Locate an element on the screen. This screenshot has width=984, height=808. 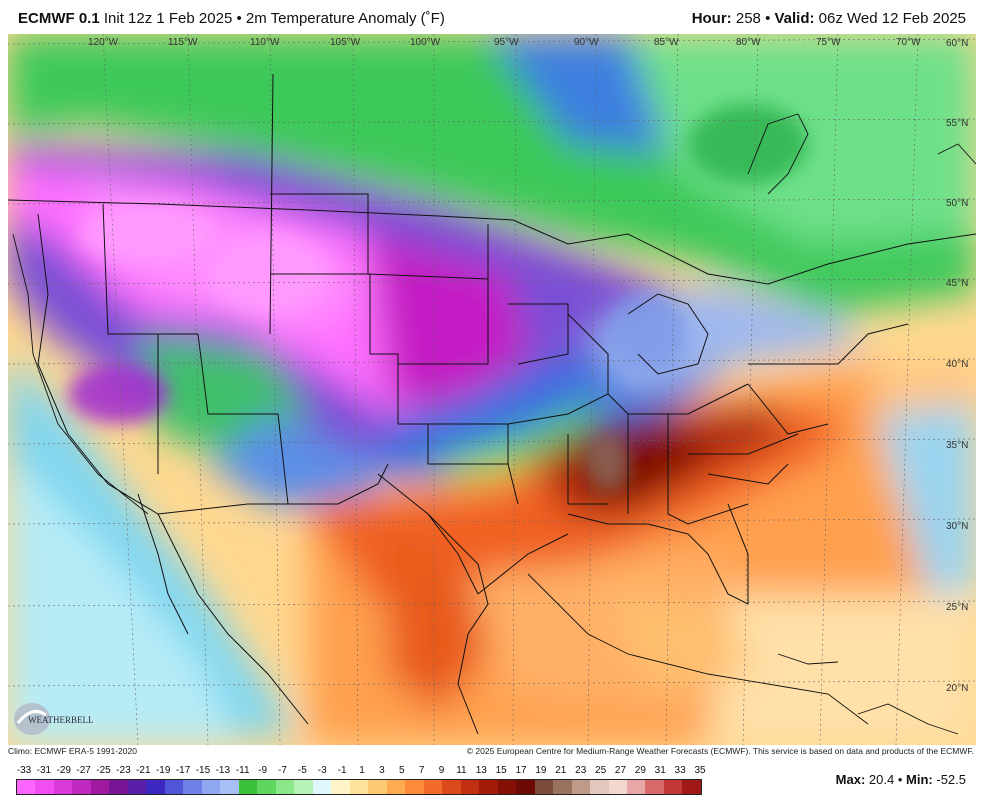
scale-label: 25 is located at coordinates (601, 770).